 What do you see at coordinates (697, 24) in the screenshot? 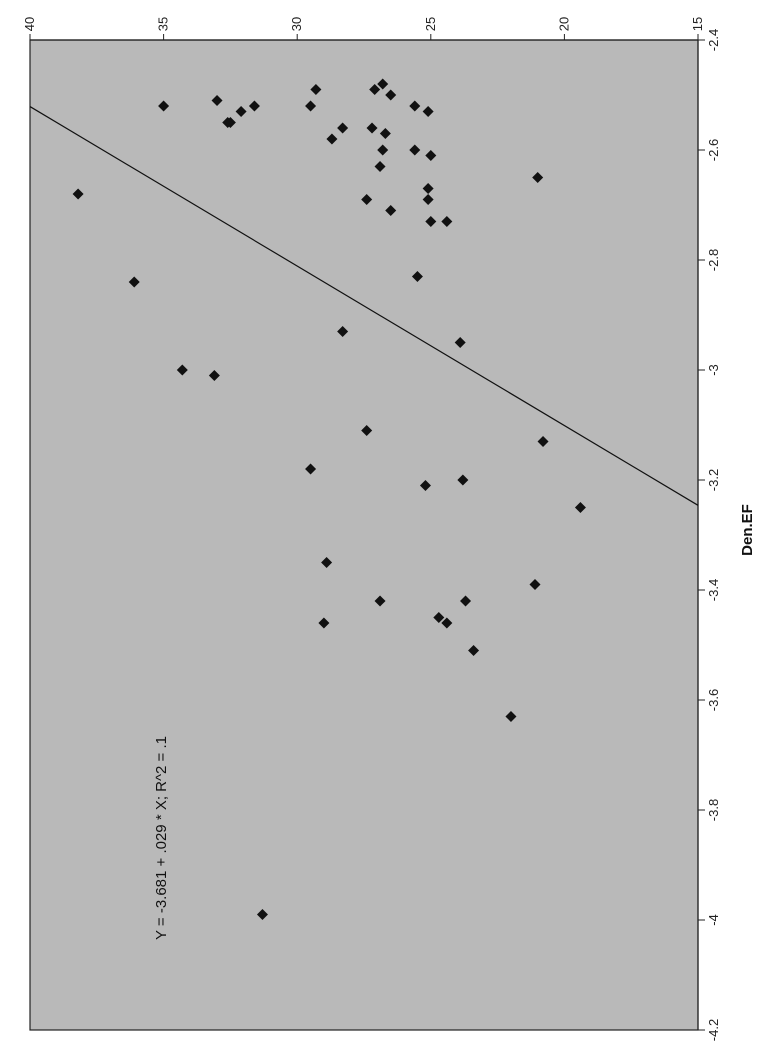
I see `y-tick-label: 15` at bounding box center [697, 24].